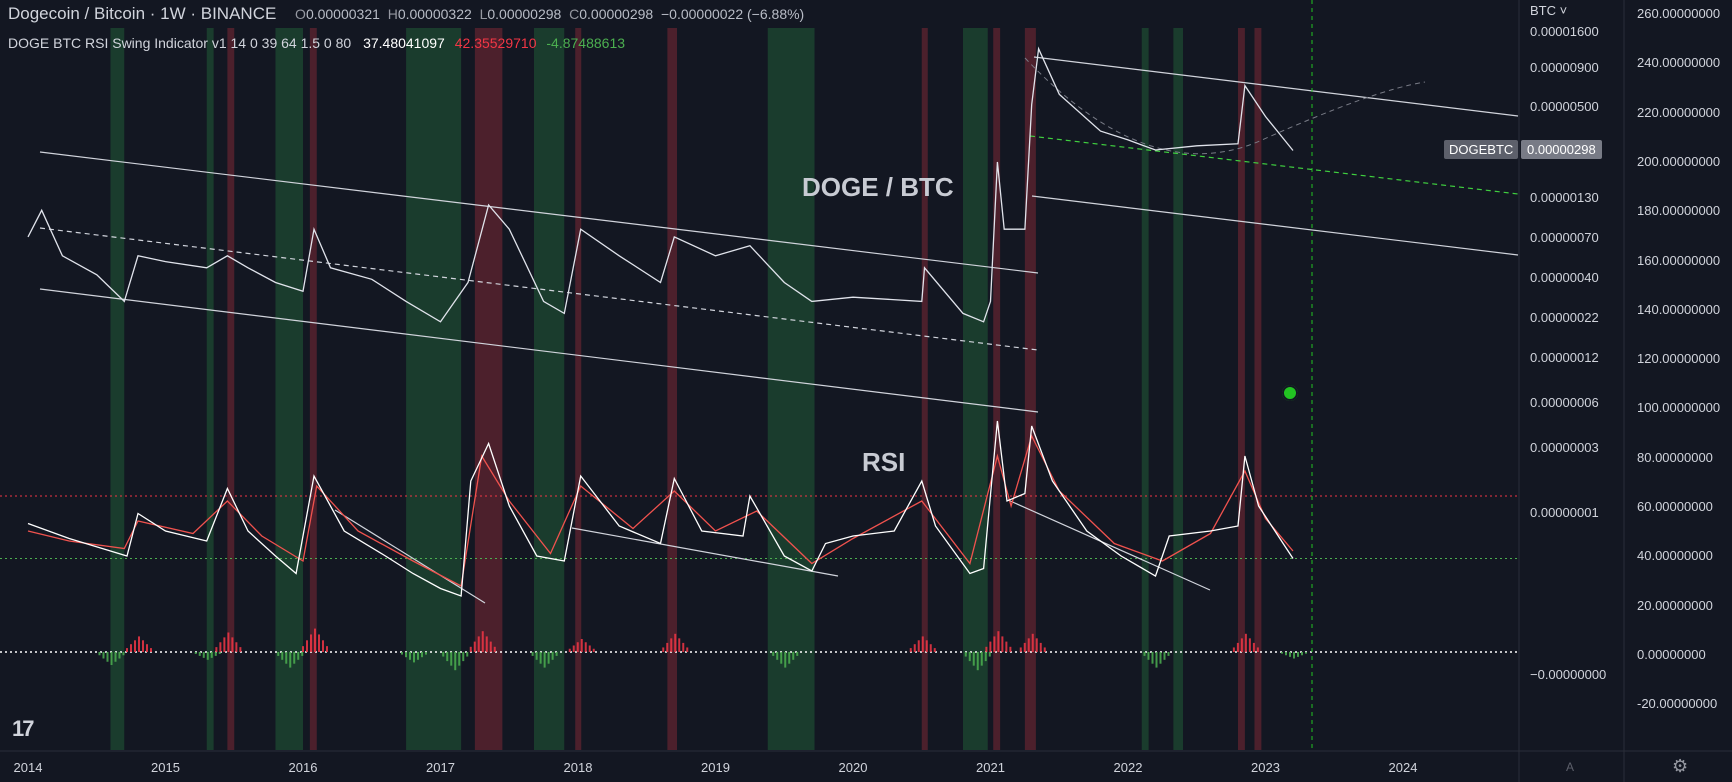  I want to click on open-value: 0.00000321, so click(342, 14).